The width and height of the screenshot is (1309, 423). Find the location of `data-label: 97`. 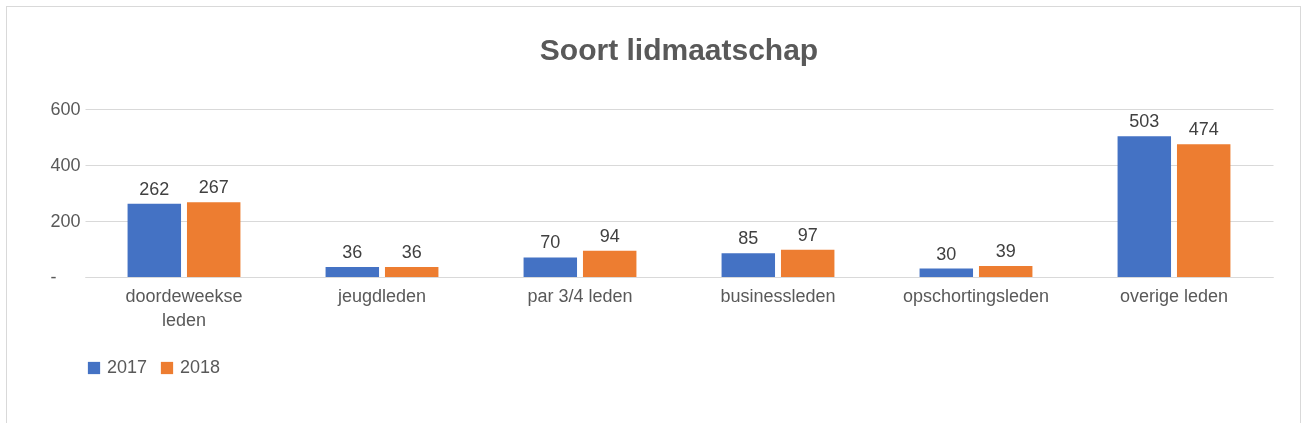

data-label: 97 is located at coordinates (807, 234).